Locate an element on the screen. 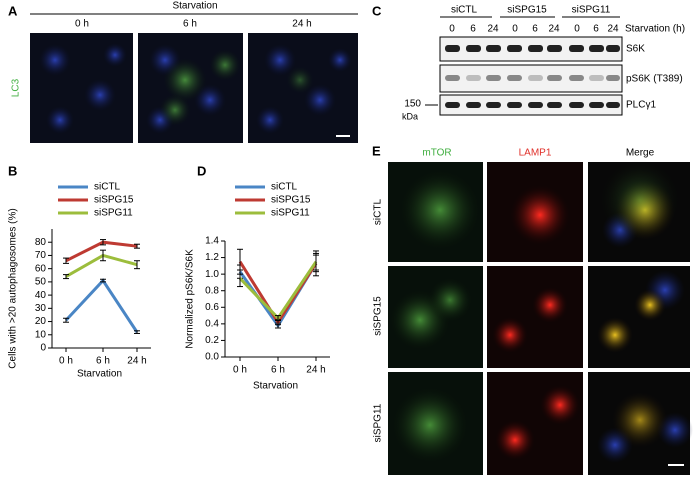 This screenshot has height=478, width=700. y-tick-label: 0.2 is located at coordinates (212, 340).